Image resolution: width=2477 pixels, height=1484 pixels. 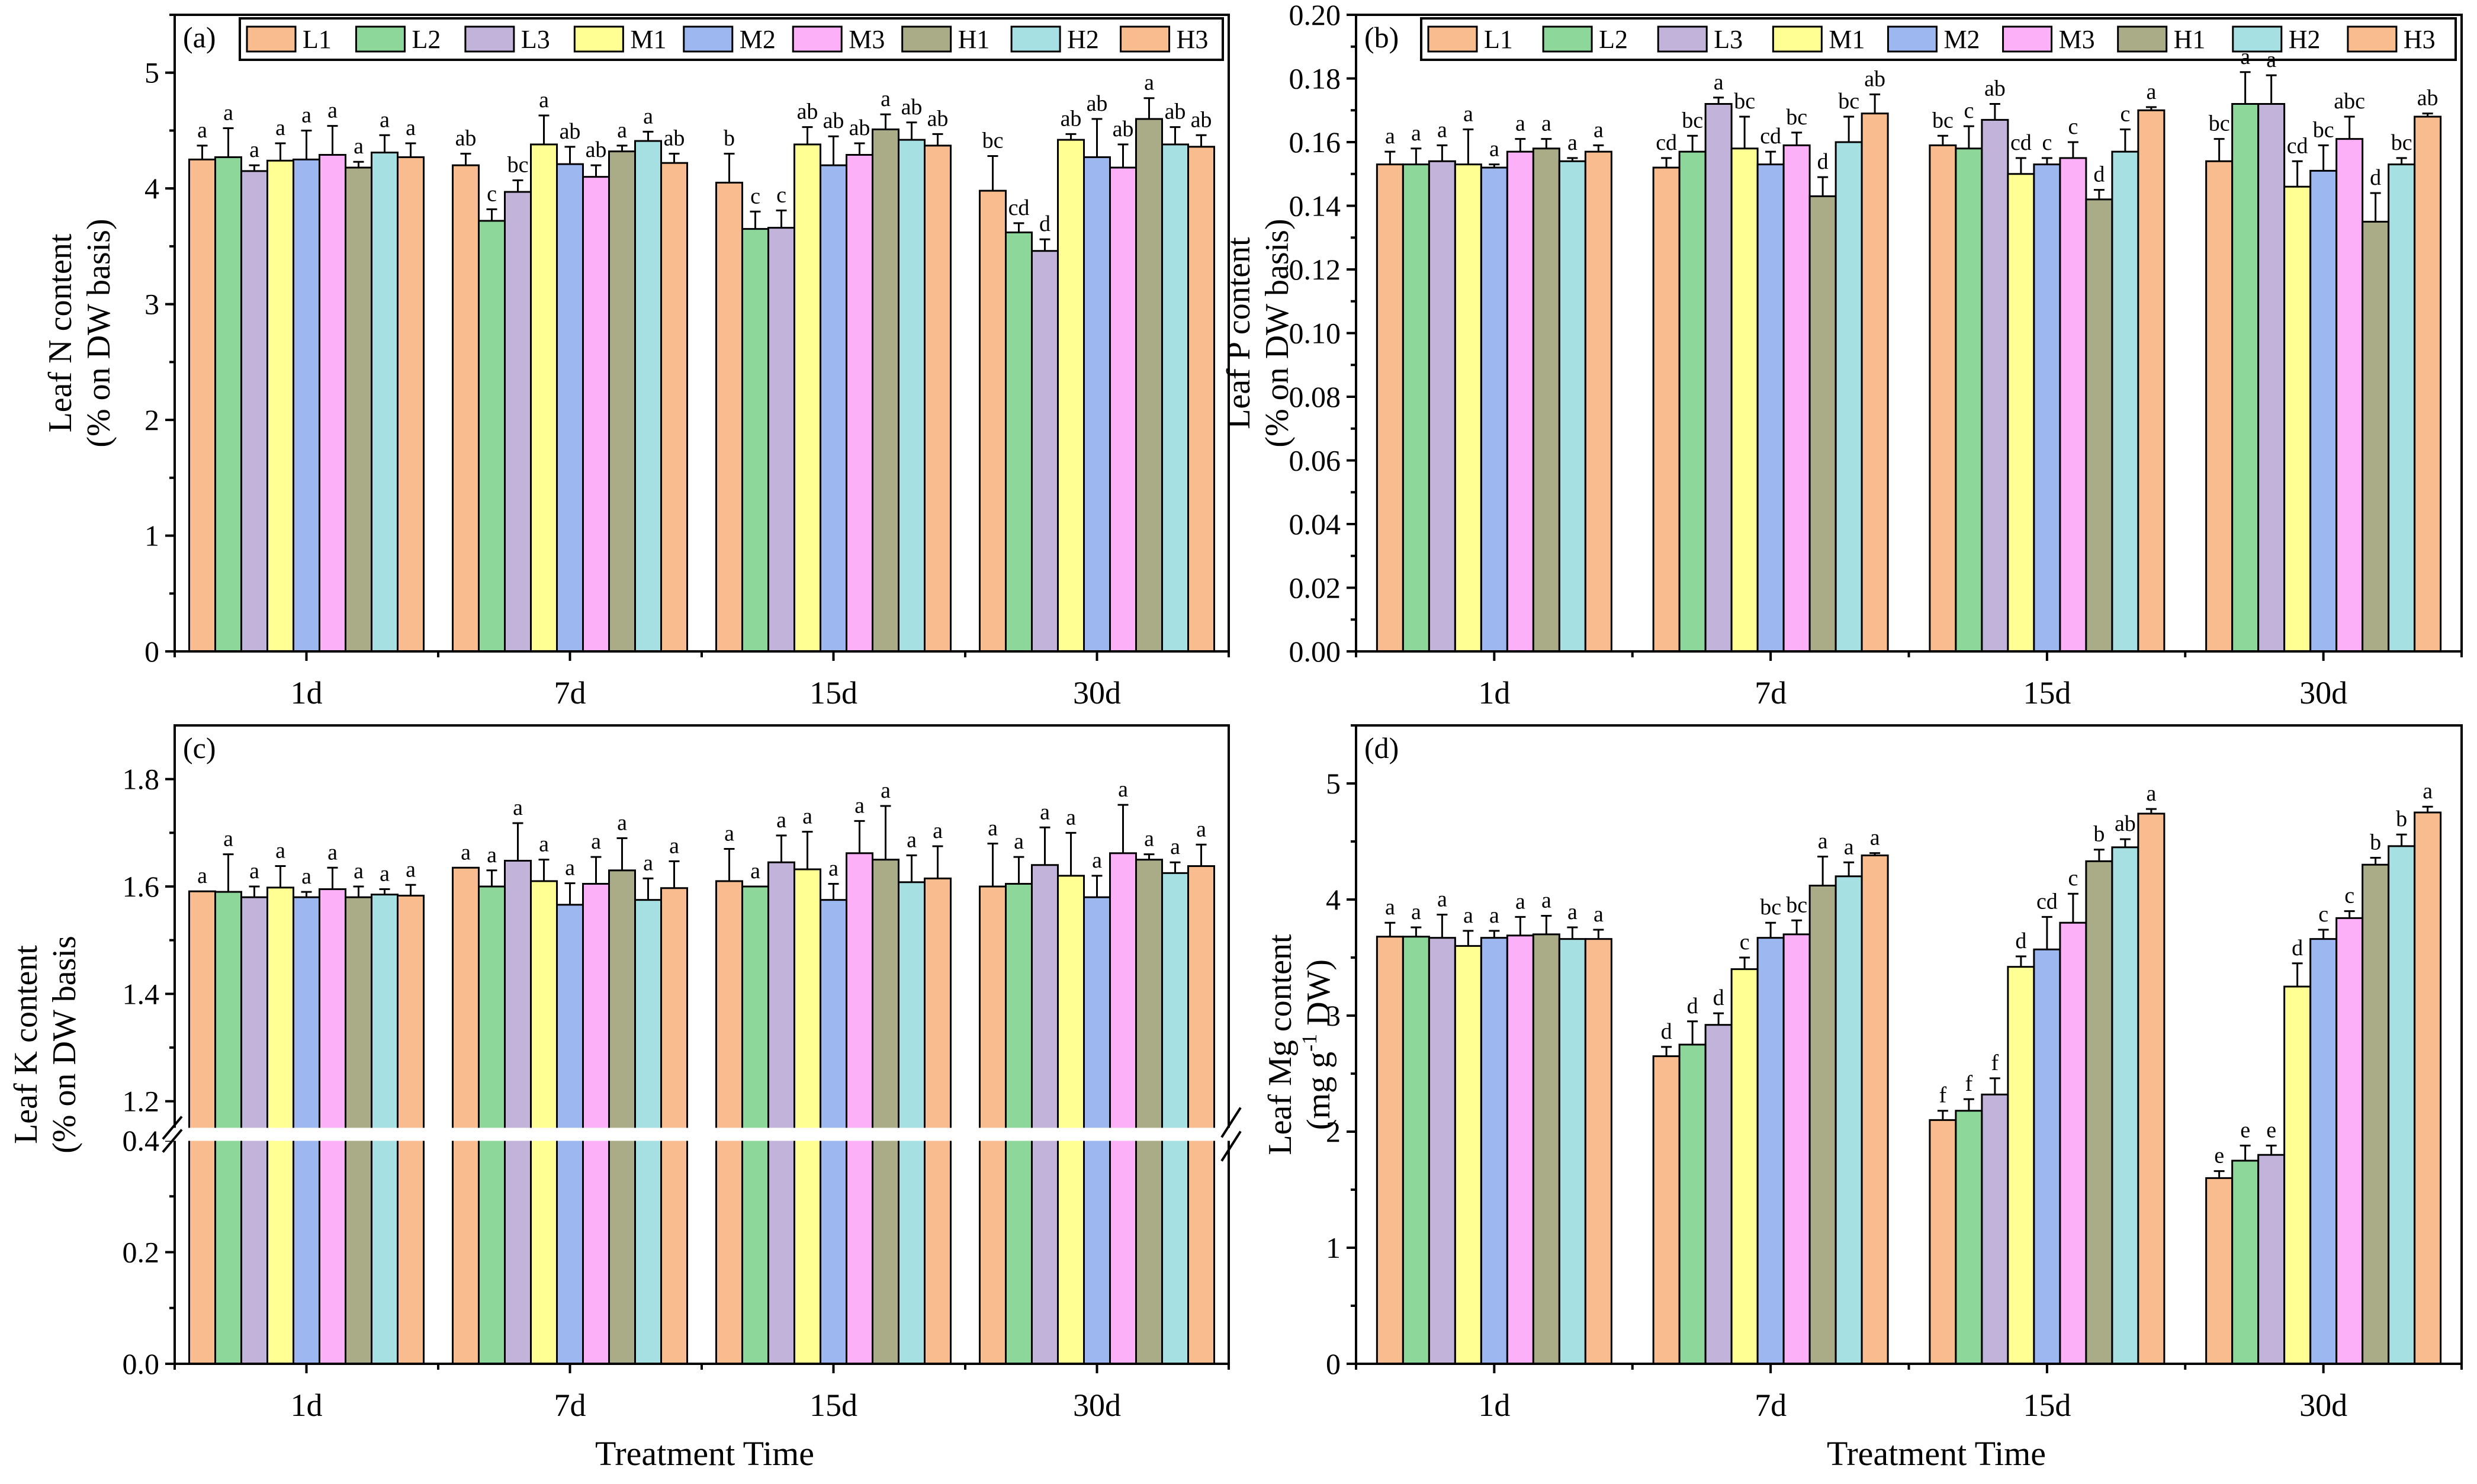 I want to click on bar-H1-15d, so click(x=885, y=391).